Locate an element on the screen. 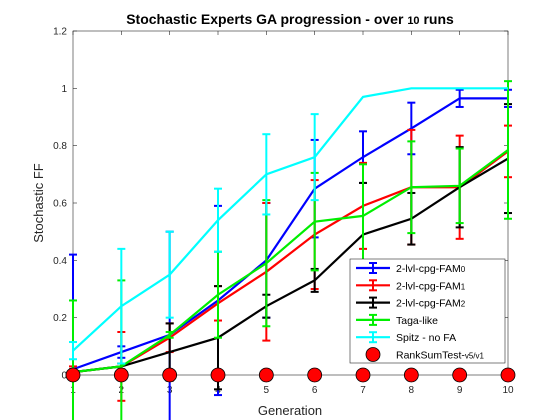  x-tick-label: 8 is located at coordinates (412, 390).